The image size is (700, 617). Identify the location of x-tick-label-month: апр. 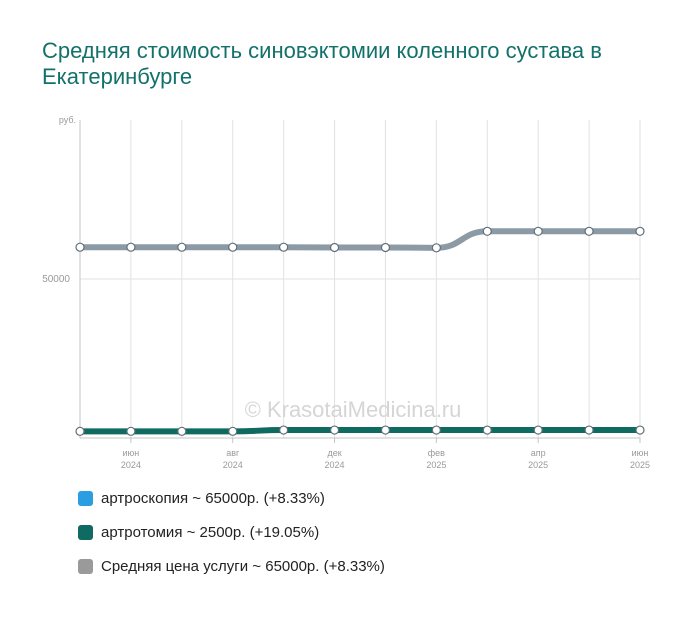
(538, 453).